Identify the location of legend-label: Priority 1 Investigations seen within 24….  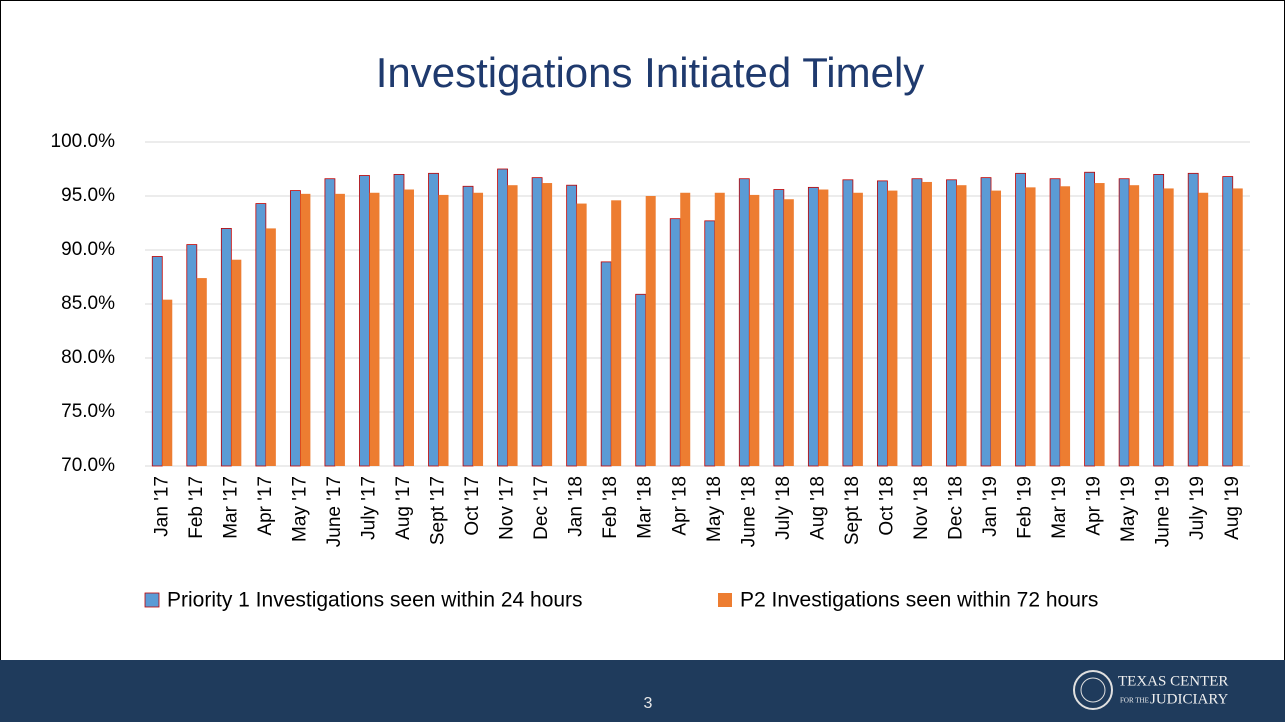
(375, 600).